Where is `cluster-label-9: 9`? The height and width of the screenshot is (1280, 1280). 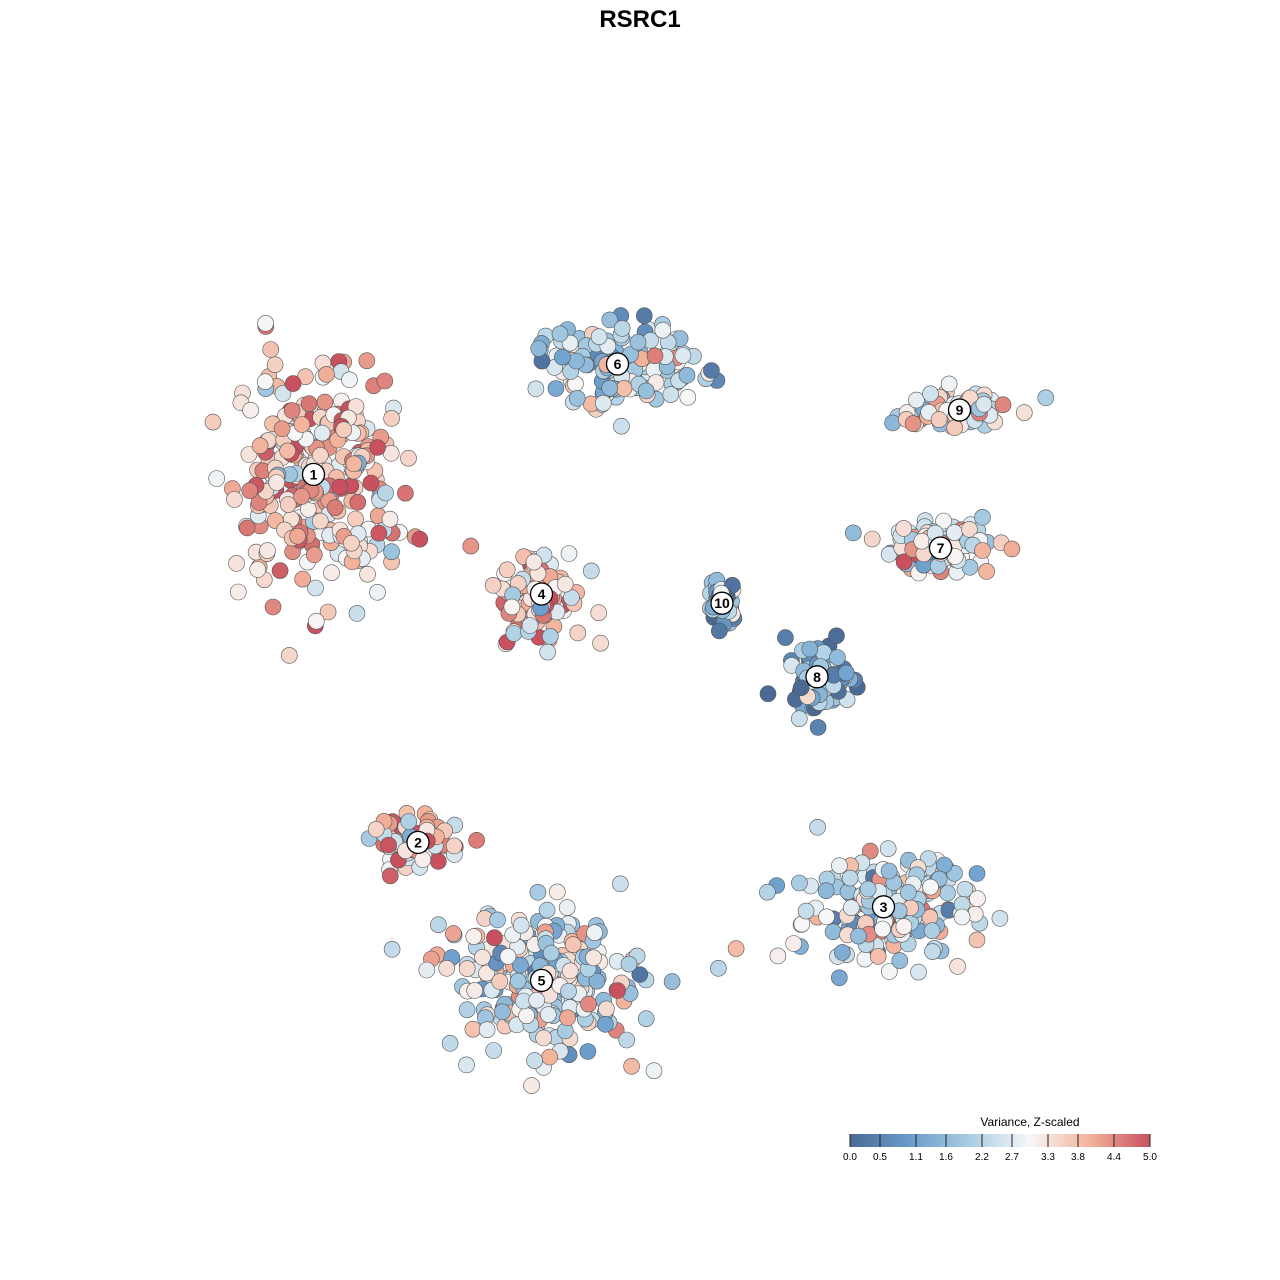 cluster-label-9: 9 is located at coordinates (959, 410).